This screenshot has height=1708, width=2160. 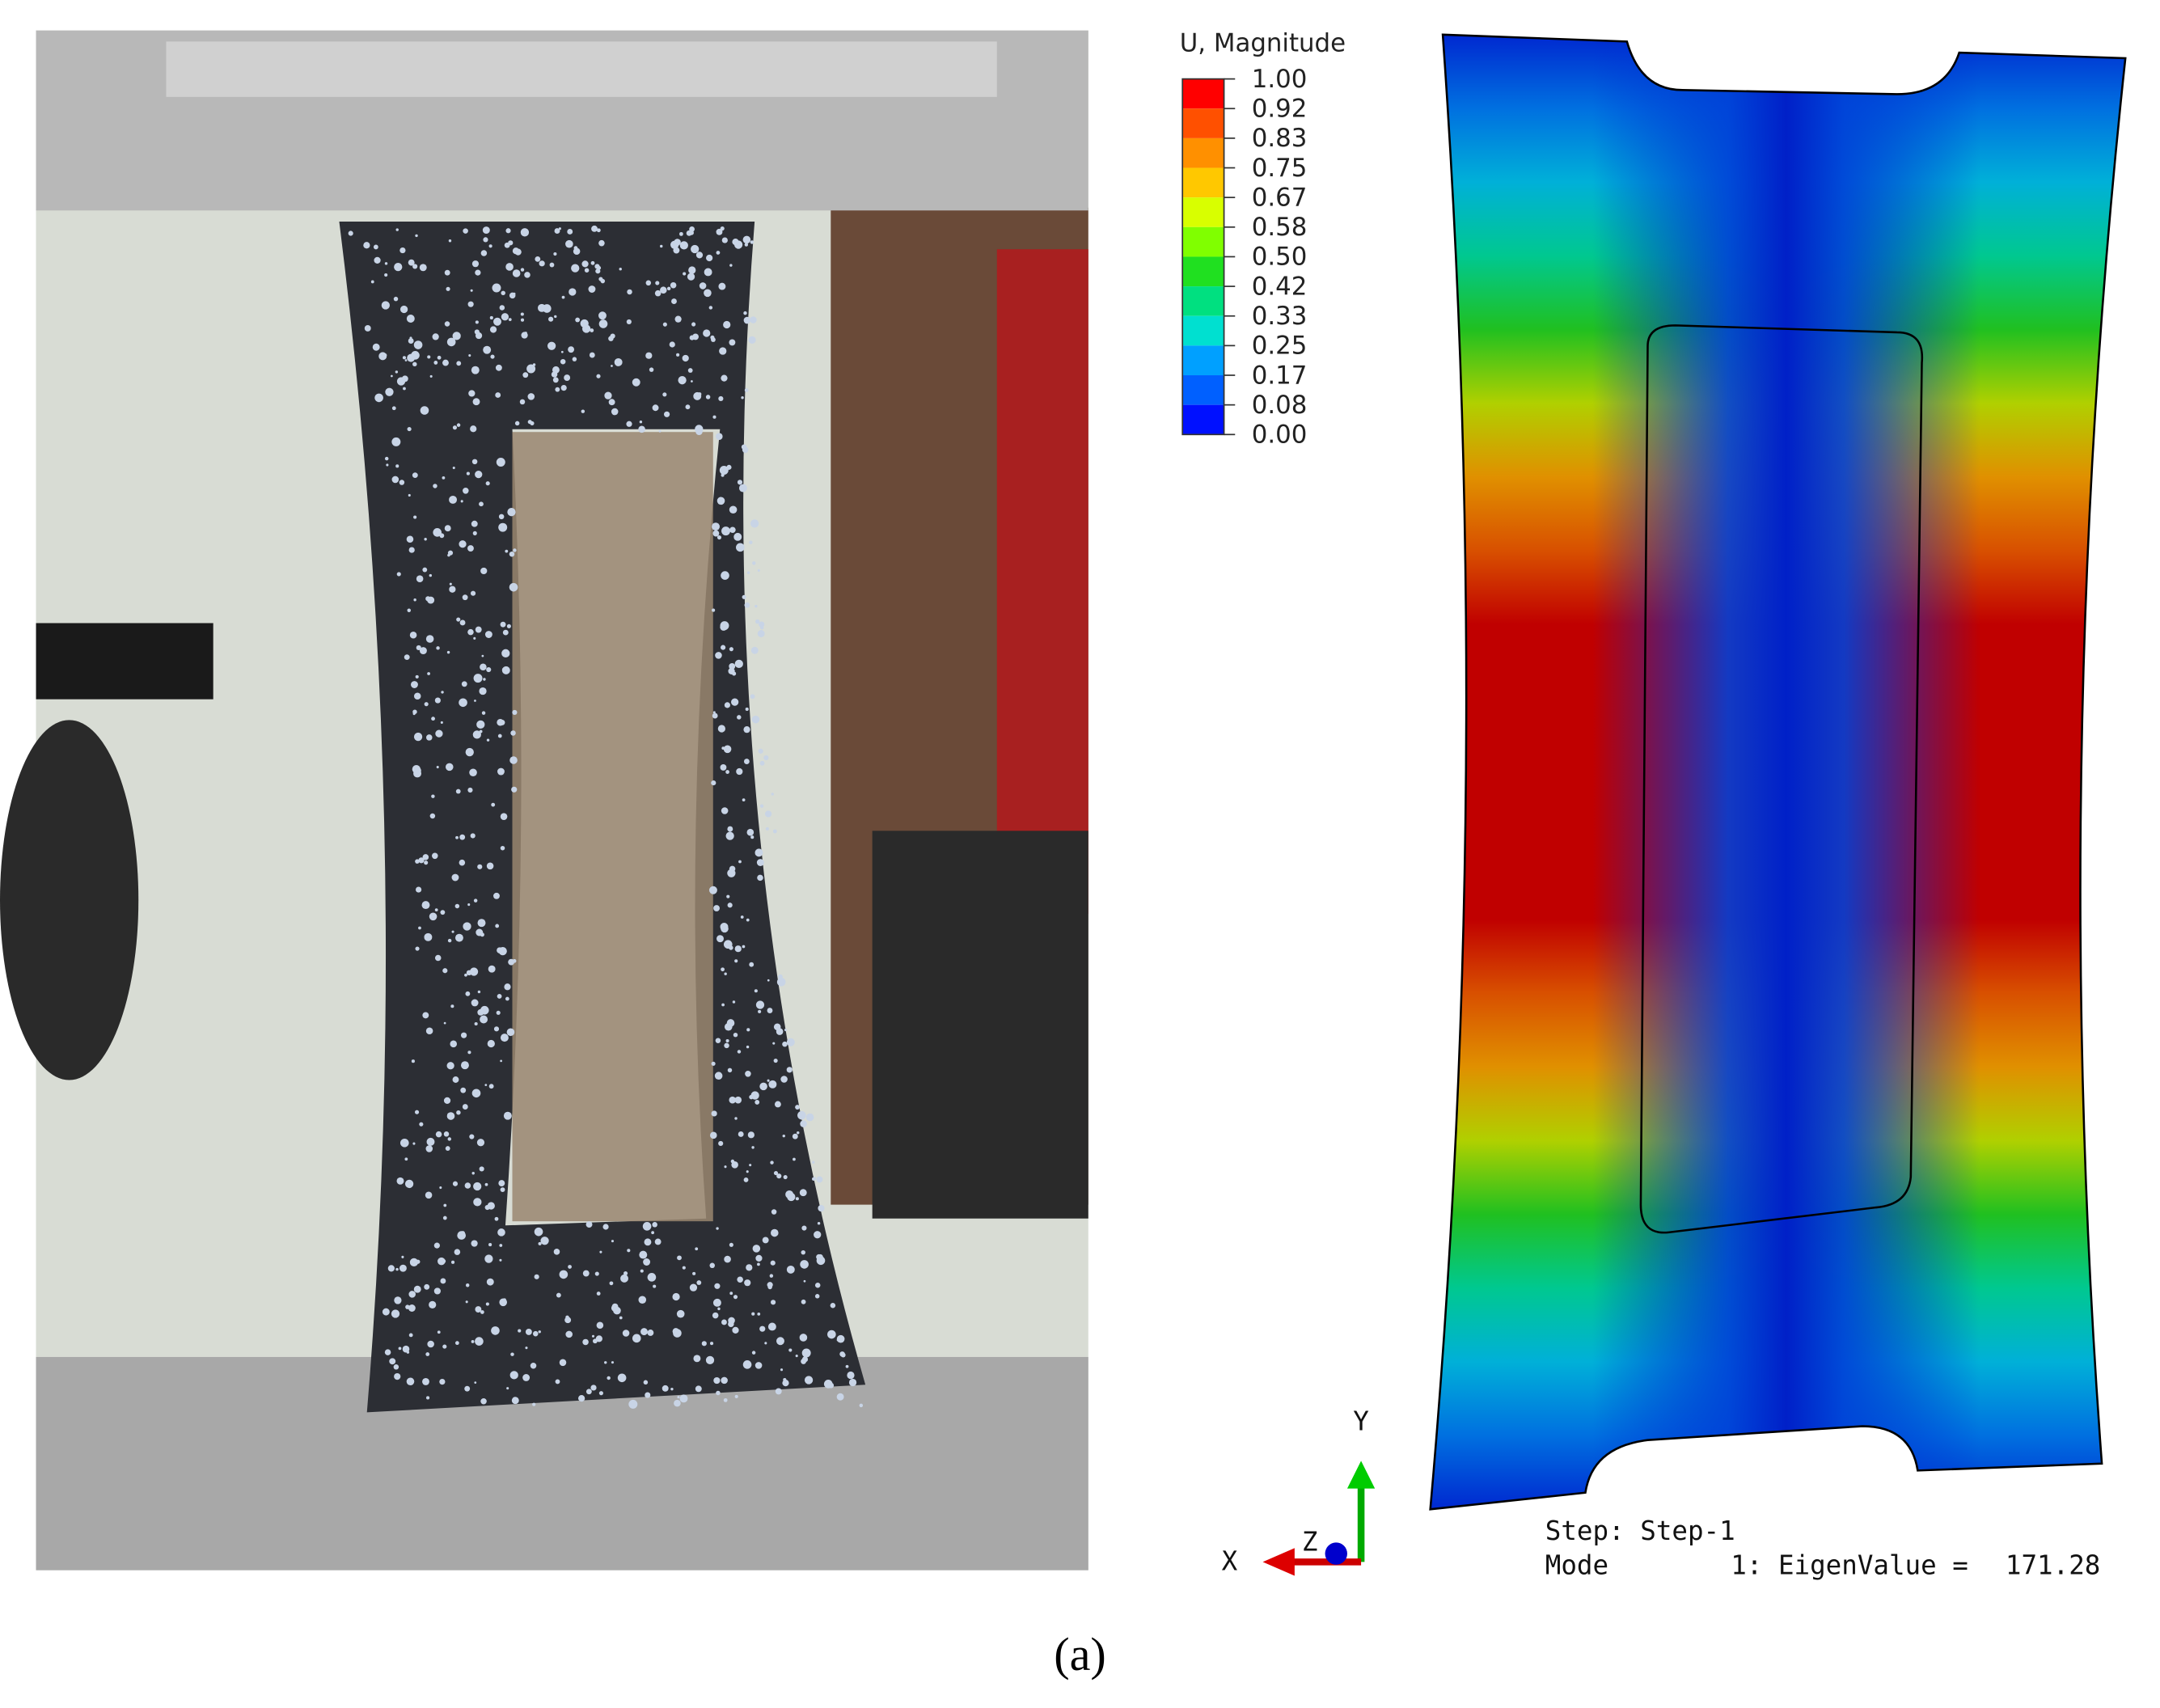 I want to click on mode-value: 1: EigenValue =, so click(x=1849, y=1565).